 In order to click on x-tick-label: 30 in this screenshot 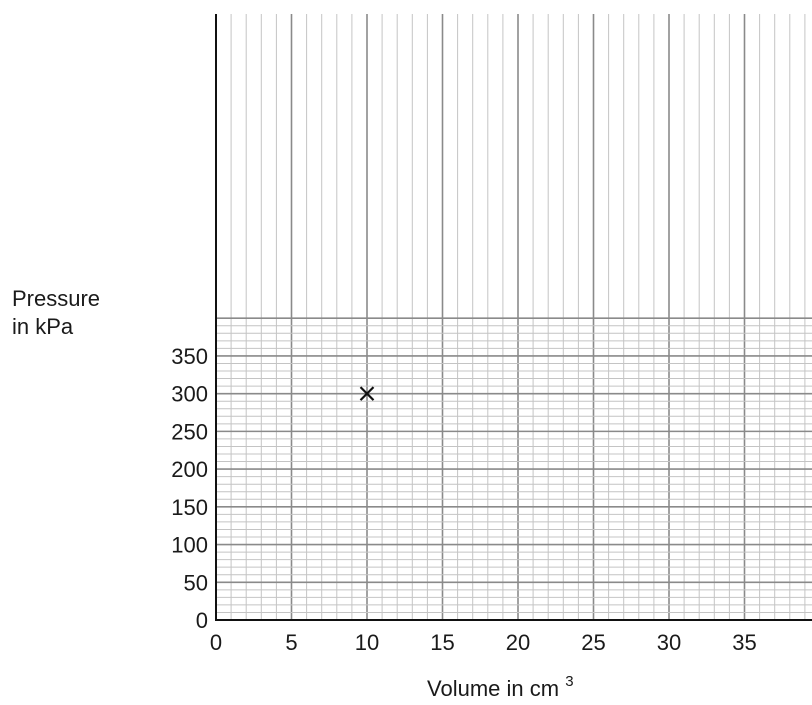, I will do `click(669, 642)`.